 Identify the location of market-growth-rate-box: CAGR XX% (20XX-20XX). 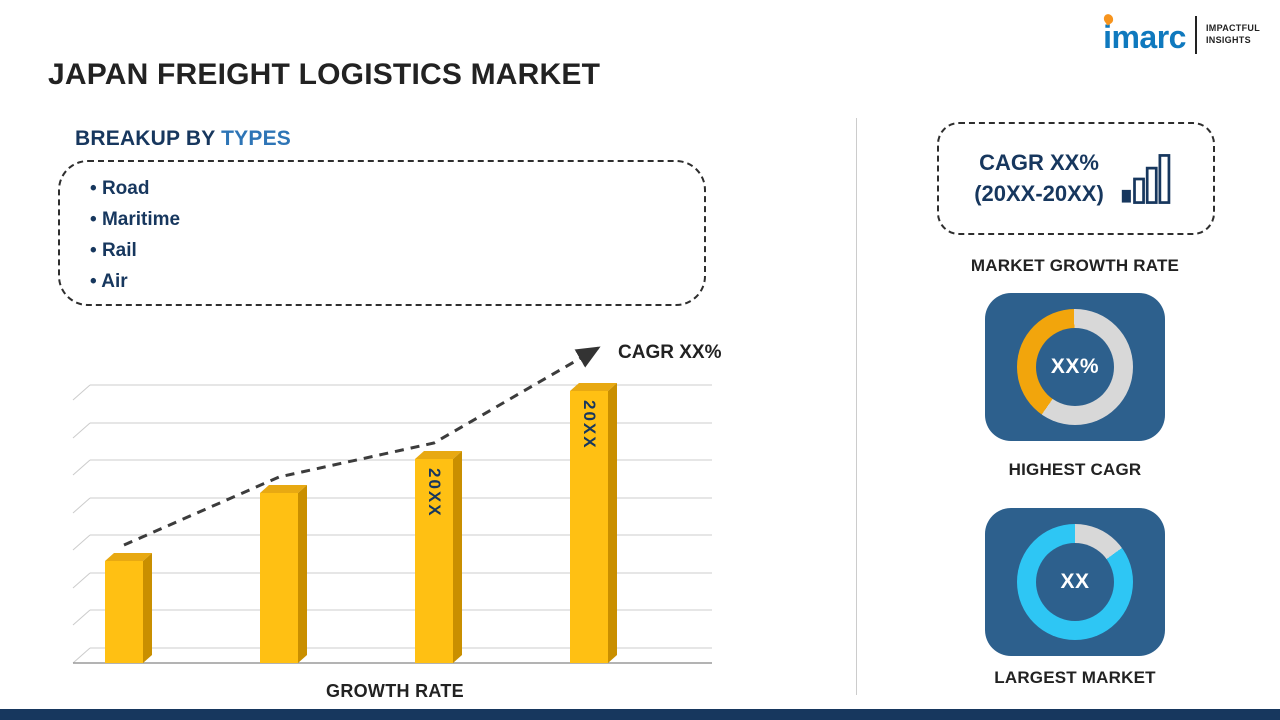
(1076, 178).